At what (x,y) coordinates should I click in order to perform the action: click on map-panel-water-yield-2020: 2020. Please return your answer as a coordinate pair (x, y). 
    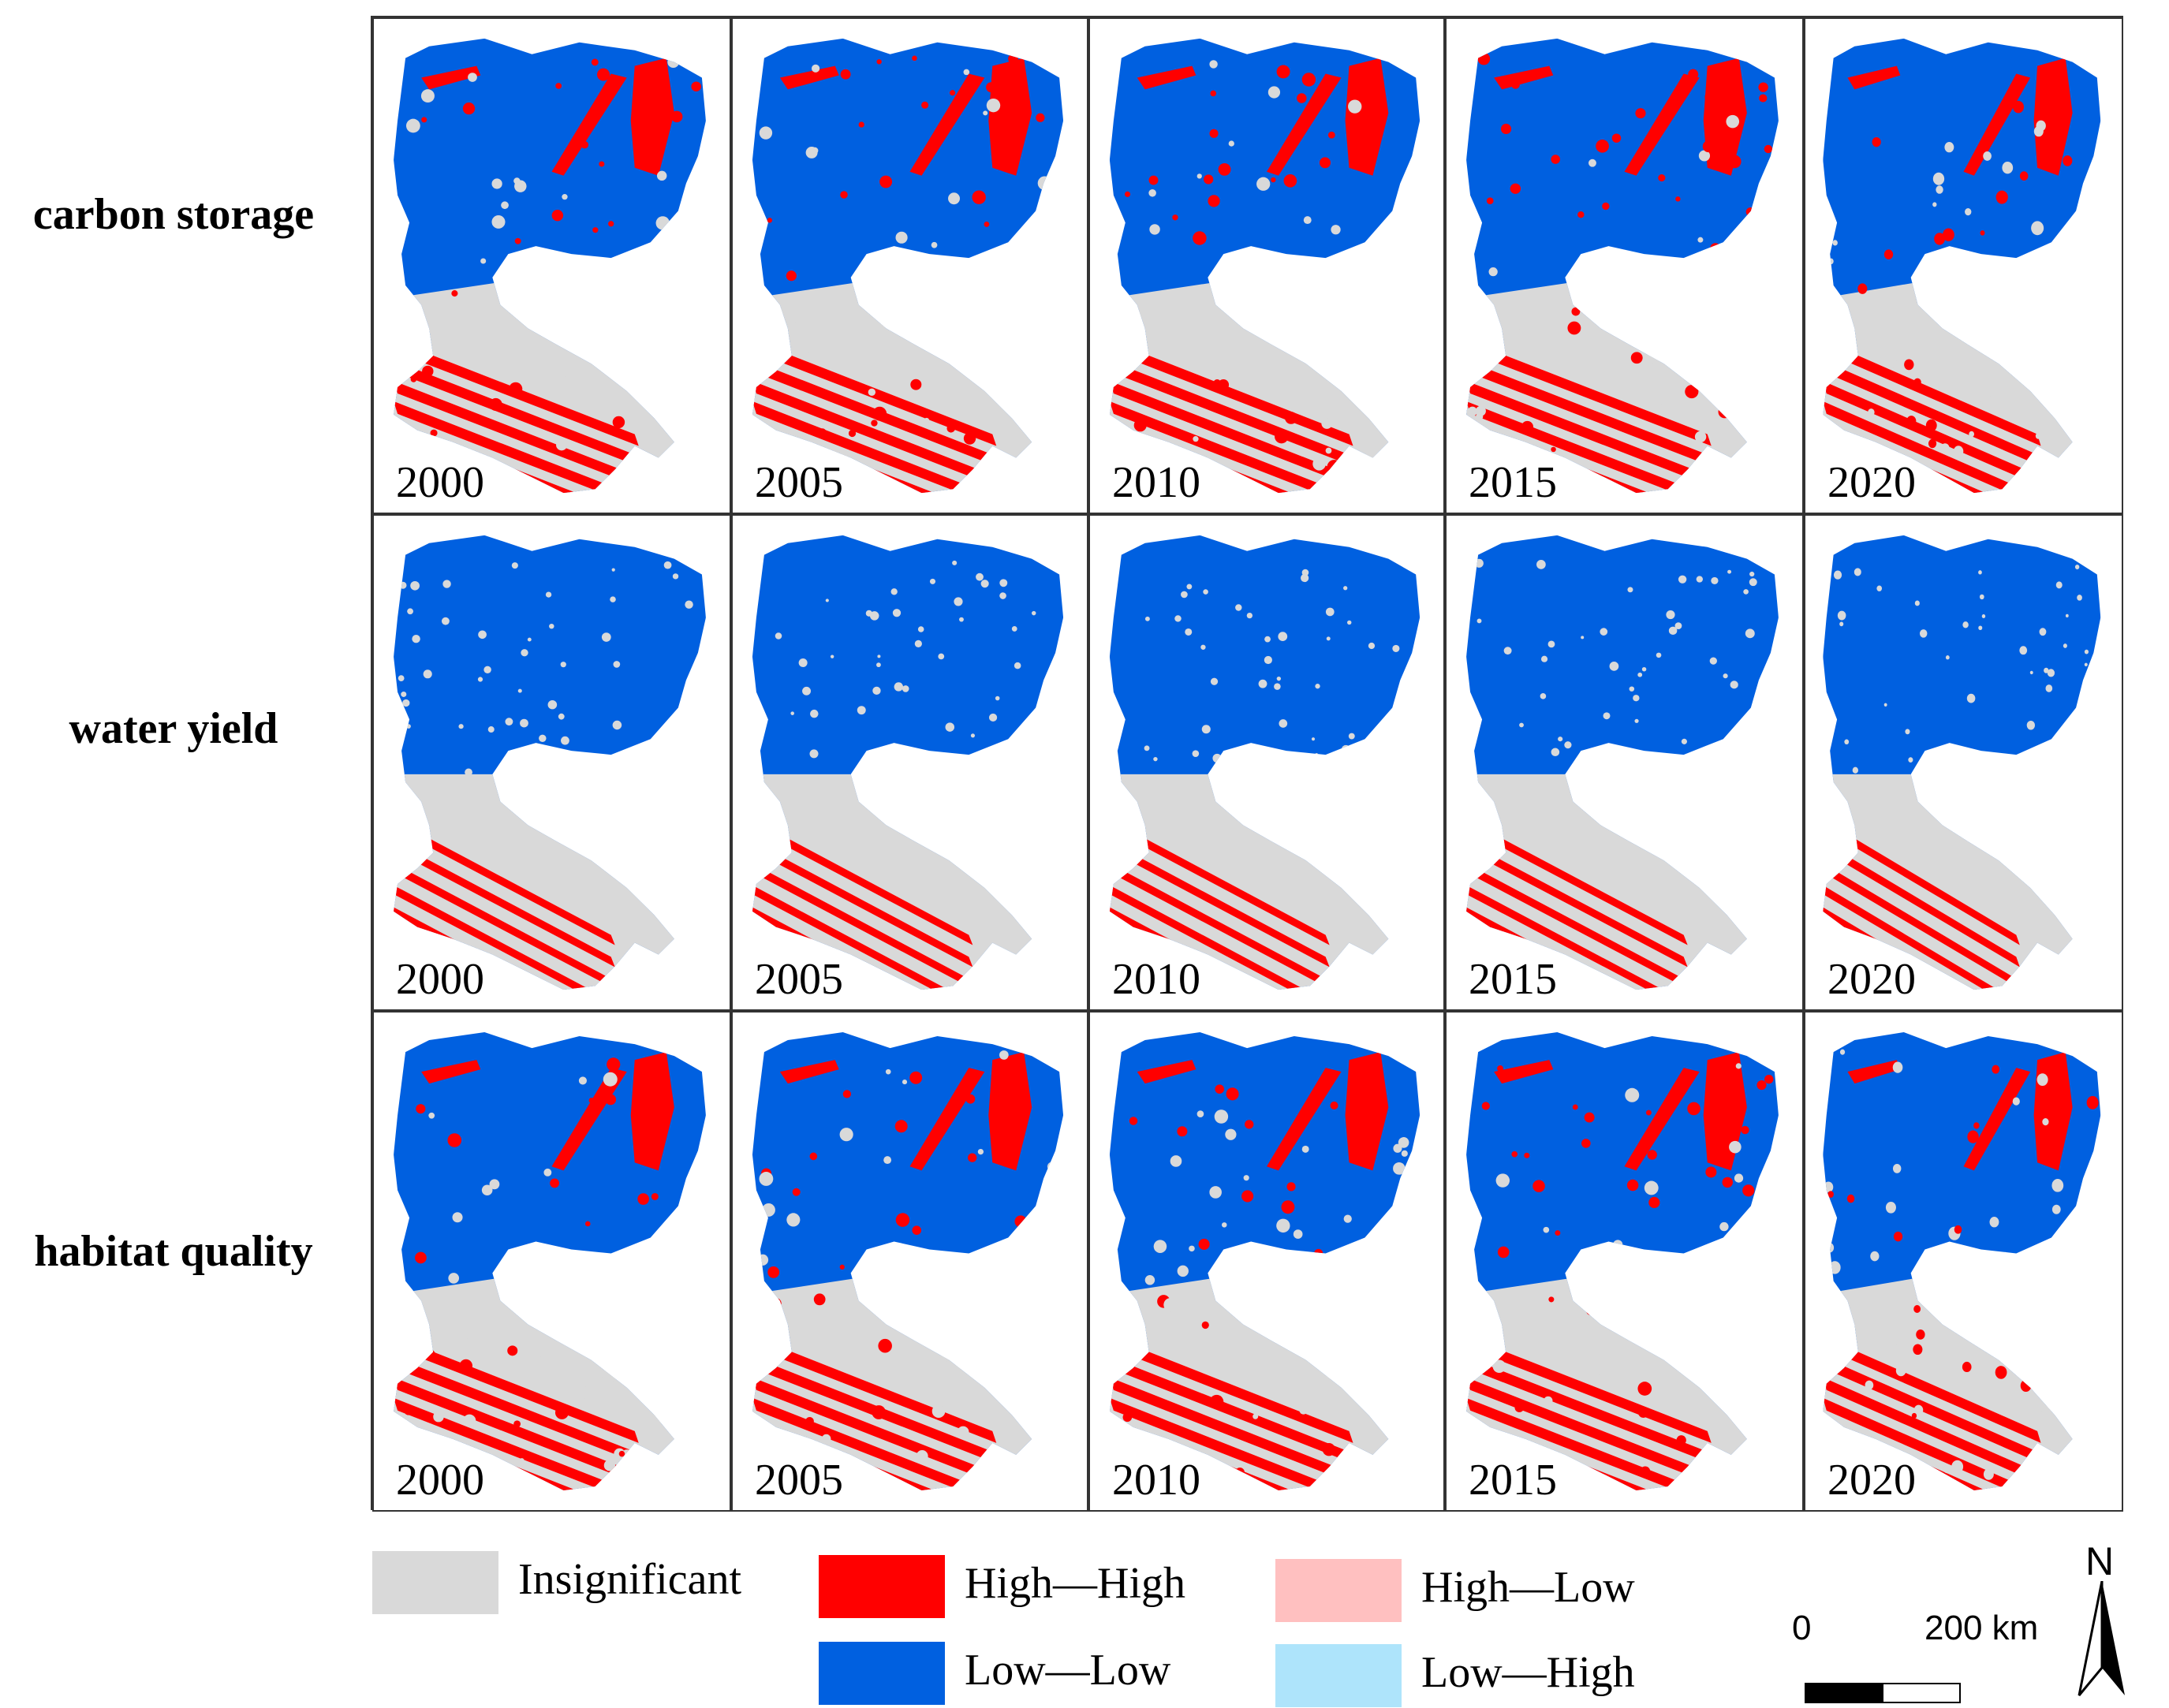
    Looking at the image, I should click on (1963, 762).